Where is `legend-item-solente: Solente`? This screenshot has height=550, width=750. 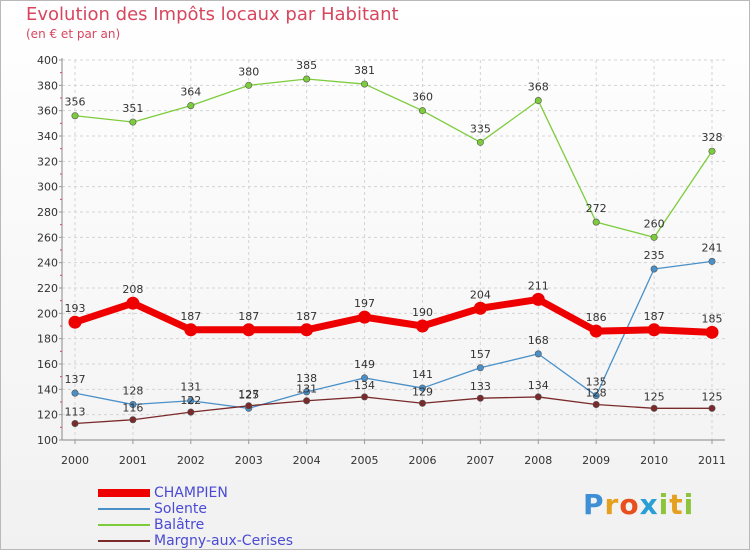 legend-item-solente: Solente is located at coordinates (195, 509).